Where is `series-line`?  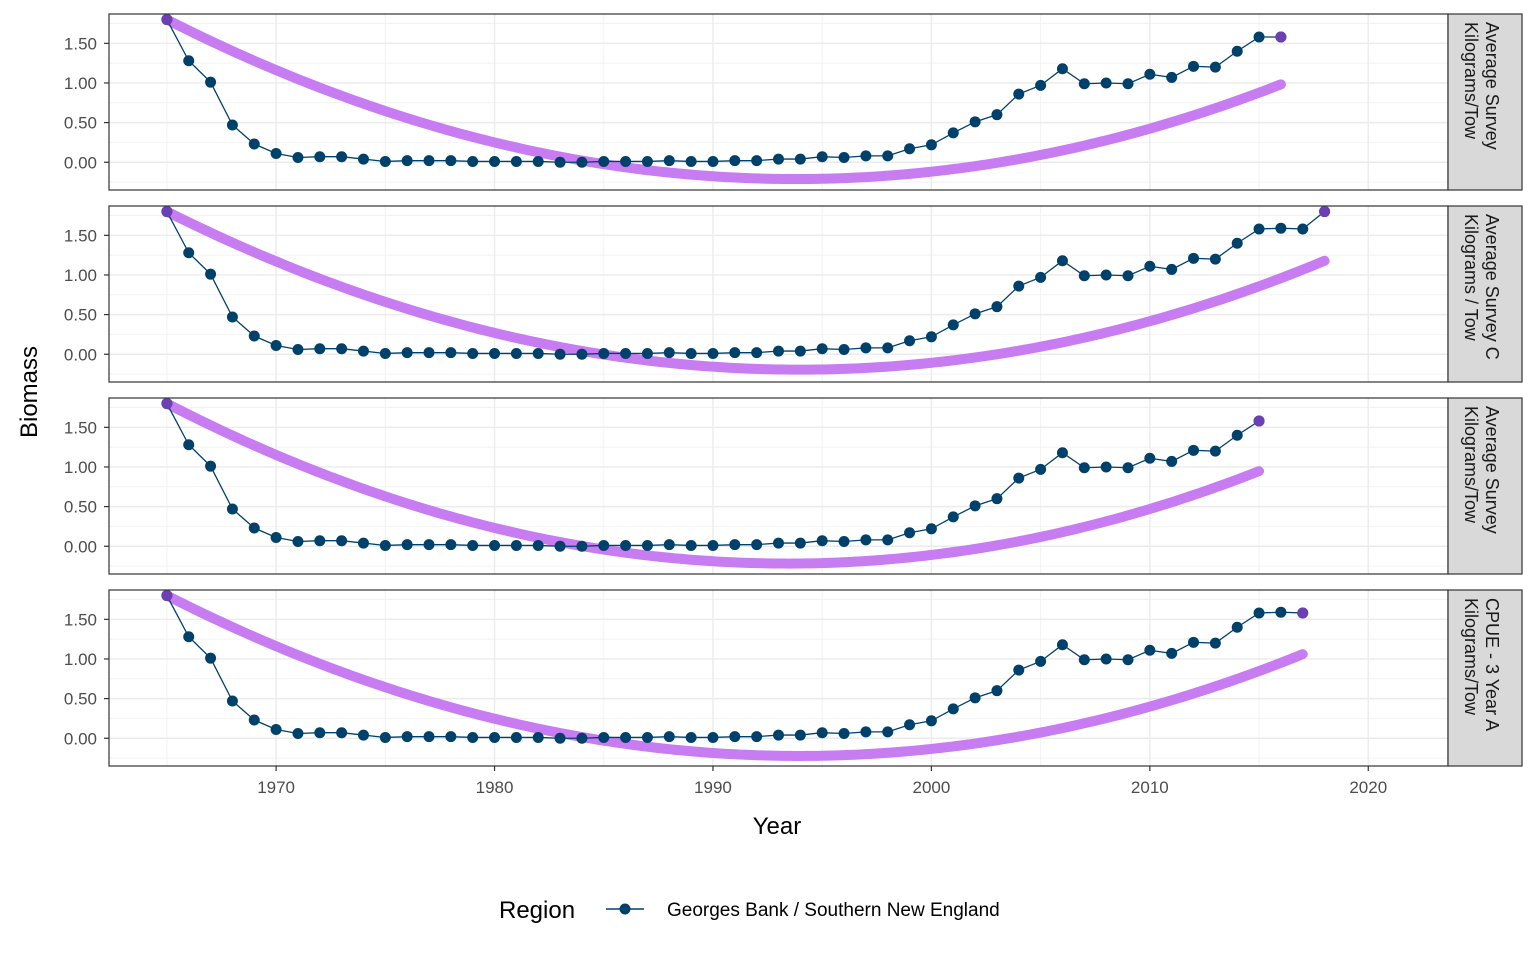 series-line is located at coordinates (723, 91).